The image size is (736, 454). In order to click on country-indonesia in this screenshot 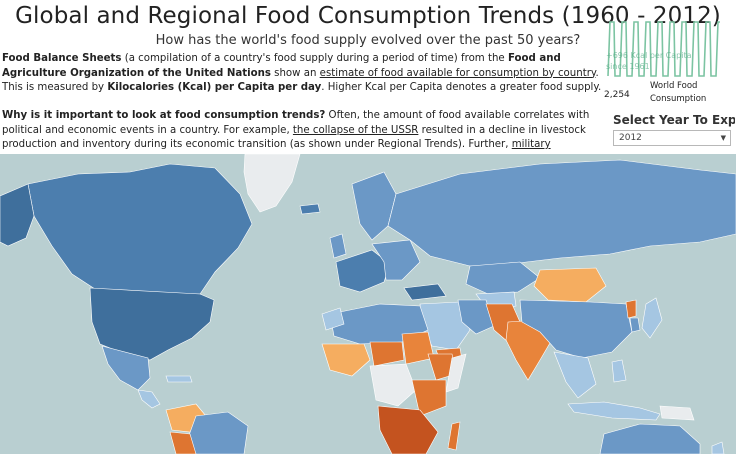, I will do `click(614, 411)`.